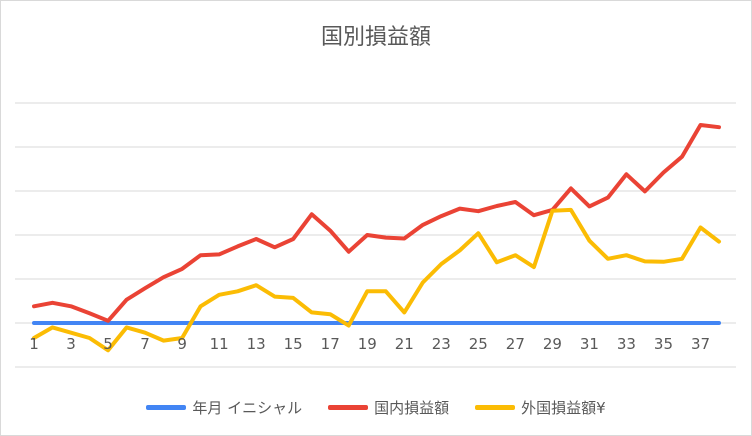 This screenshot has height=436, width=752. I want to click on legend-item-1: 国内損益額, so click(388, 407).